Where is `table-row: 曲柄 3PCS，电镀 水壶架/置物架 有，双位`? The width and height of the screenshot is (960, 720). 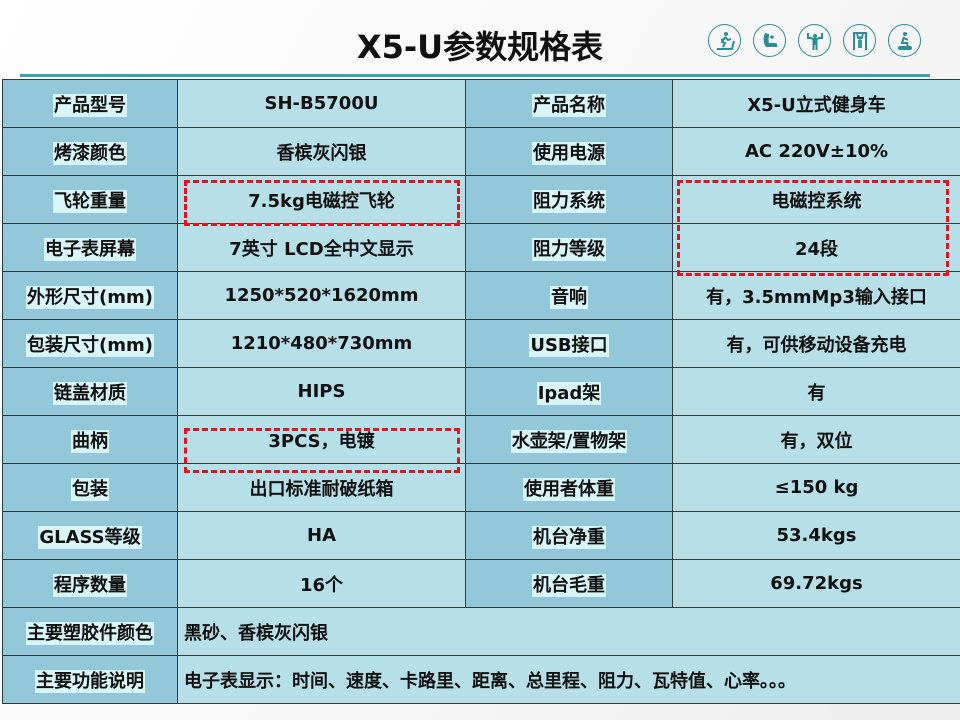
table-row: 曲柄 3PCS，电镀 水壶架/置物架 有，双位 is located at coordinates (481, 439).